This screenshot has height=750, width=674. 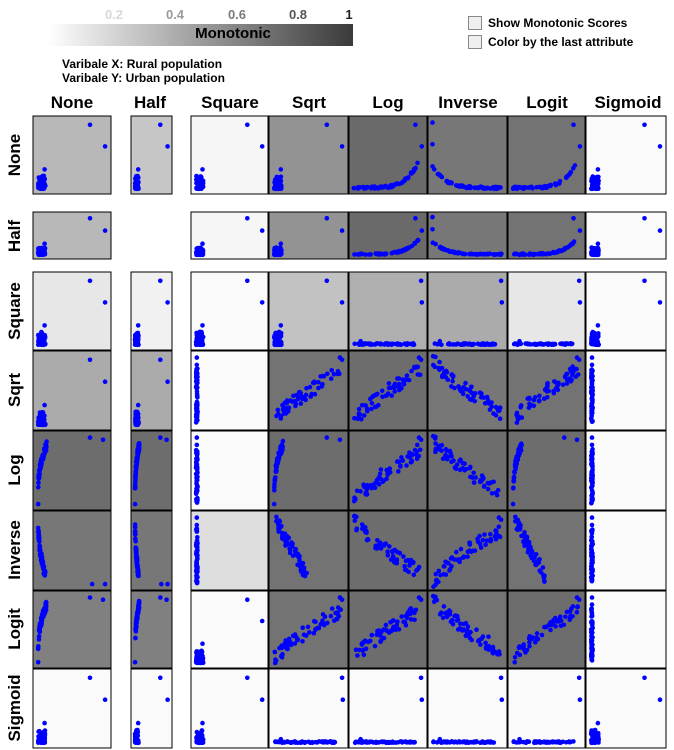 I want to click on panel-inverse-square, so click(x=229, y=550).